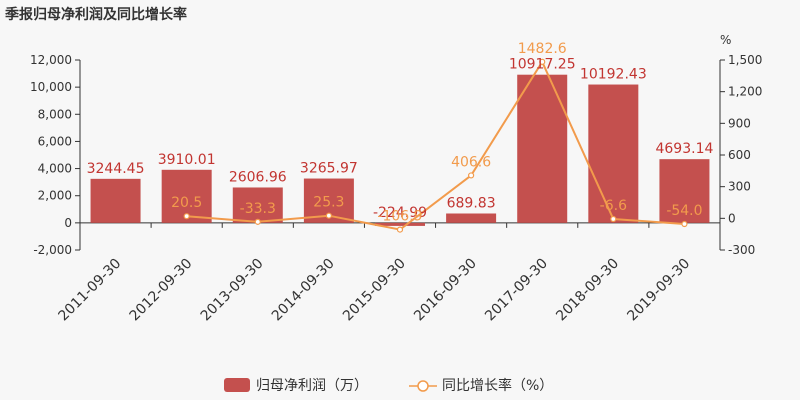  What do you see at coordinates (741, 250) in the screenshot?
I see `right-axis-tick-label: -300` at bounding box center [741, 250].